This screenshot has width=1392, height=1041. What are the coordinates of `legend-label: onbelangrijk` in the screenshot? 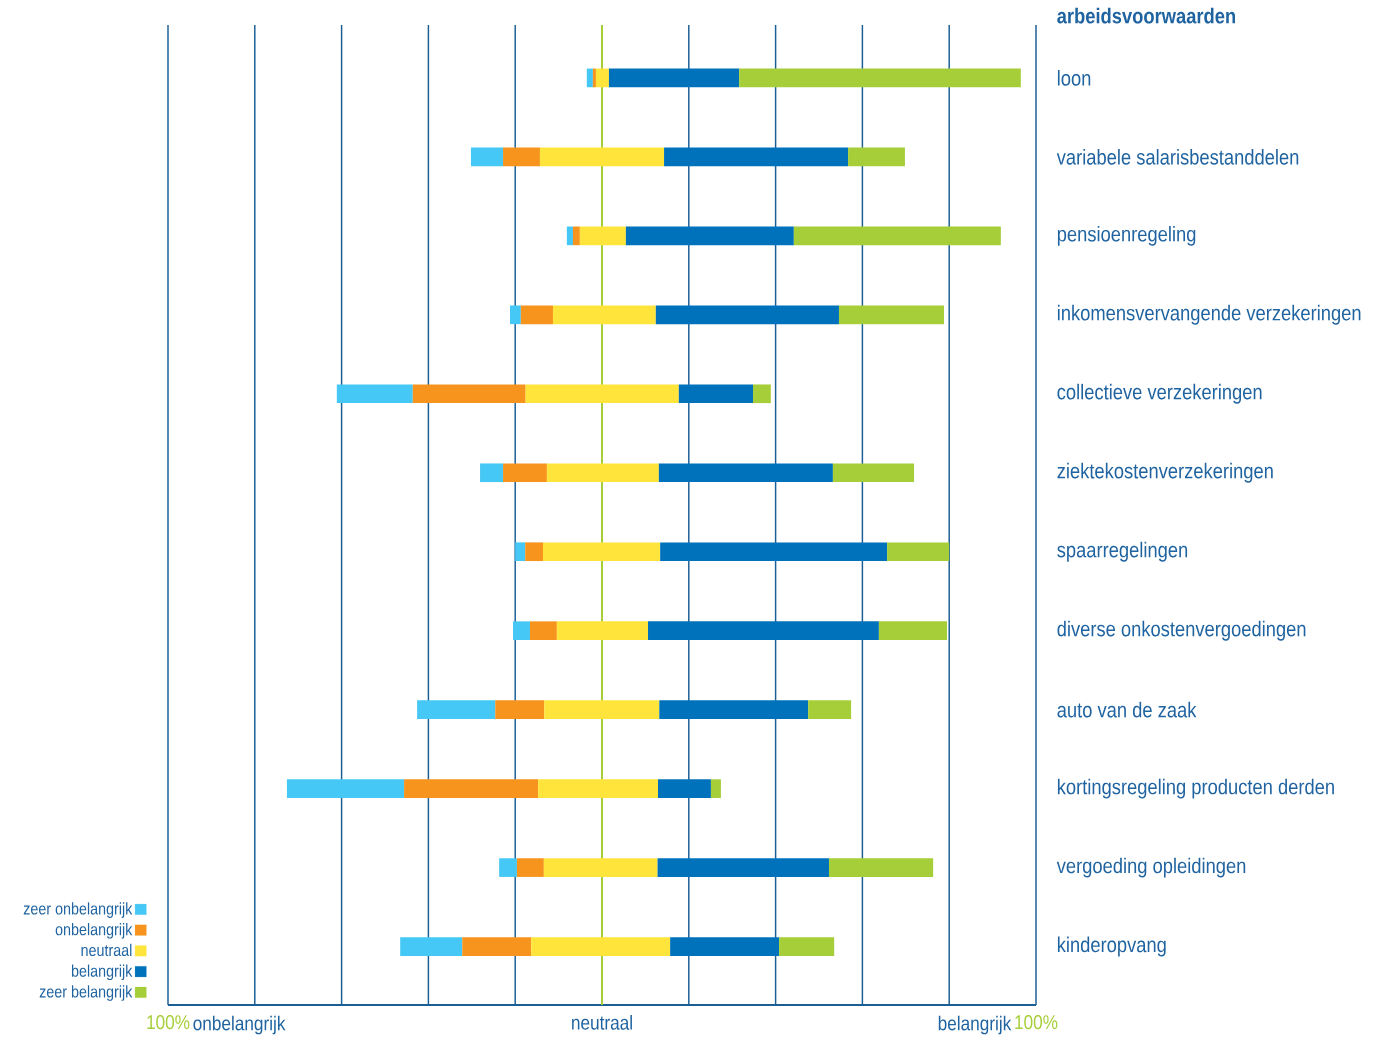 It's located at (94, 931).